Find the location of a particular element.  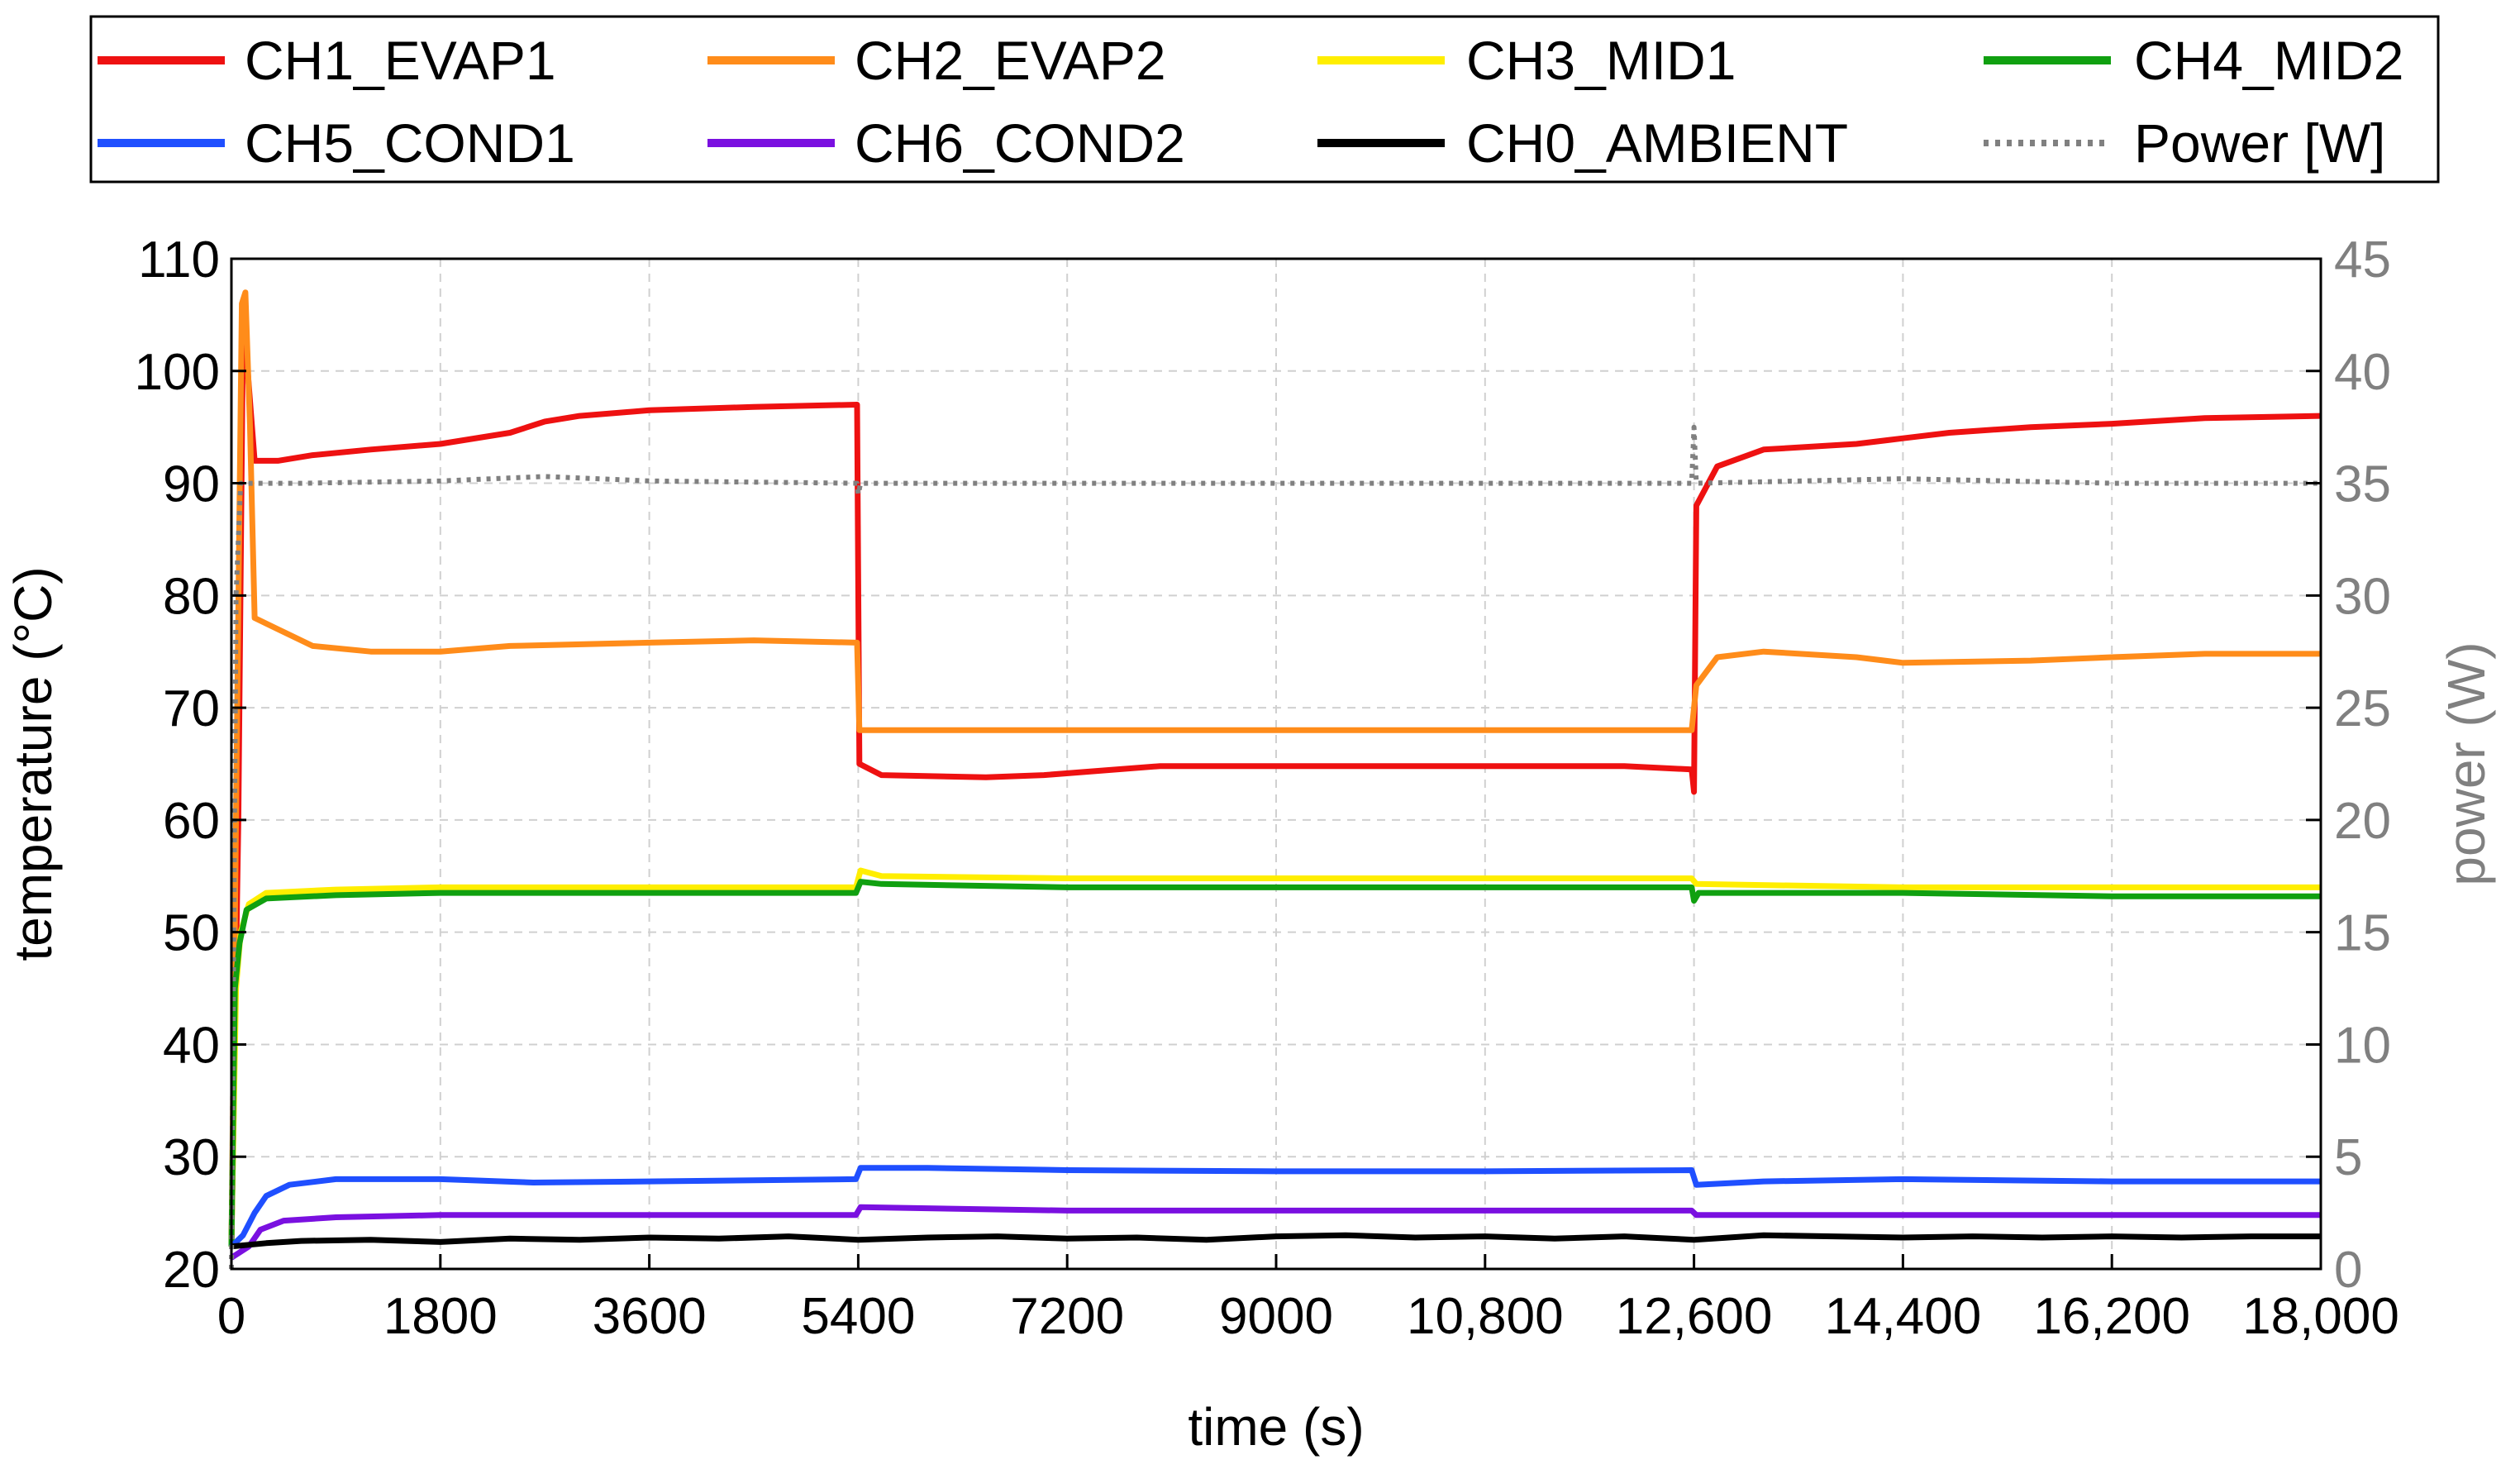

legend-item-ch6: CH6_COND2 is located at coordinates (946, 143).